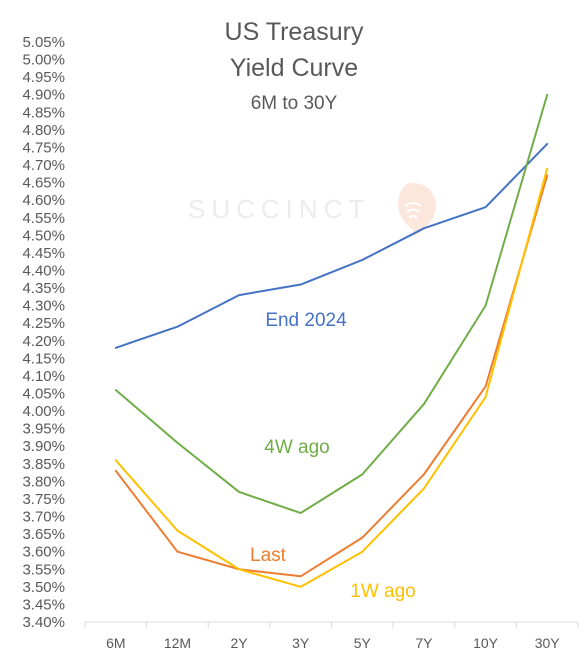  Describe the element at coordinates (43, 147) in the screenshot. I see `y-tick-label: 4.75%` at that location.